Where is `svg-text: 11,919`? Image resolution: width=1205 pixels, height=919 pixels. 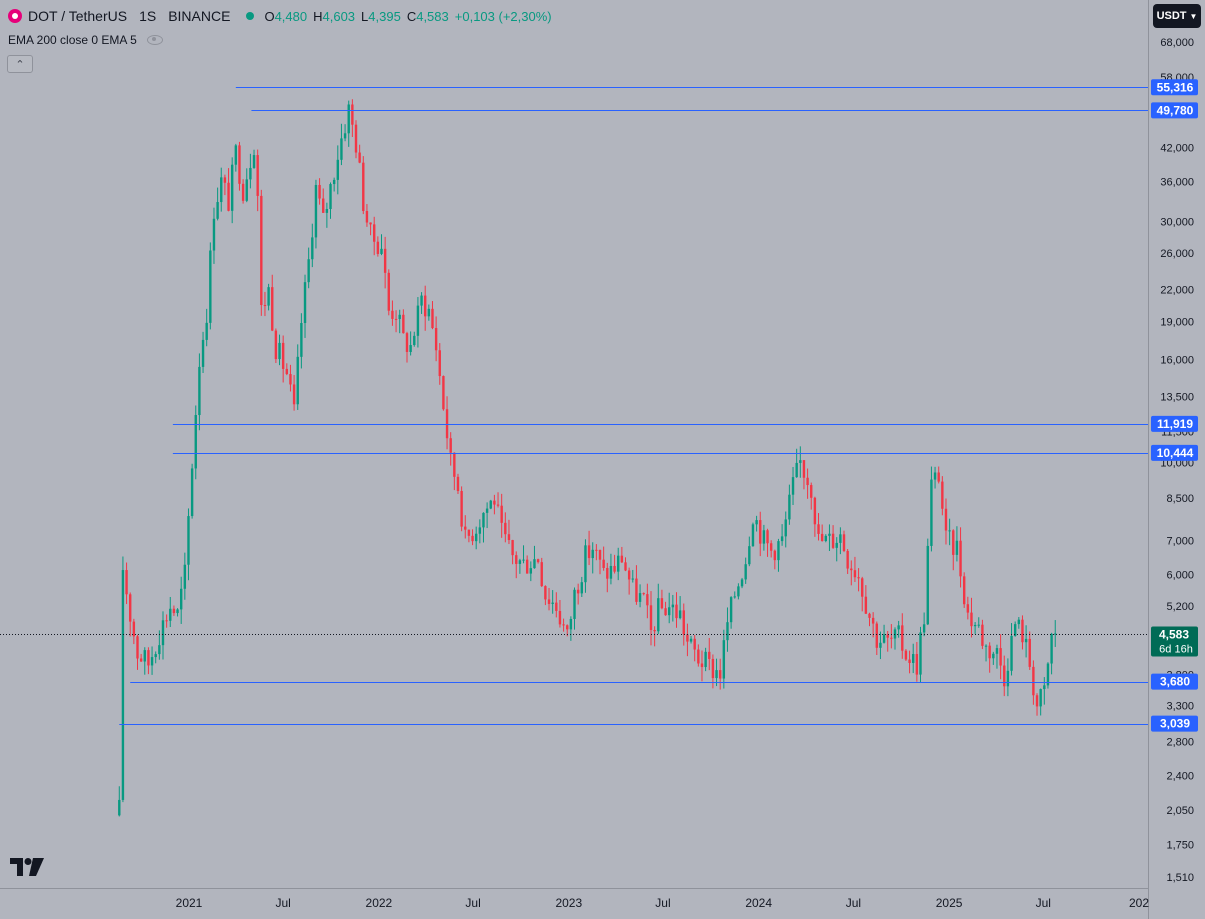
svg-text: 11,919 is located at coordinates (1175, 424).